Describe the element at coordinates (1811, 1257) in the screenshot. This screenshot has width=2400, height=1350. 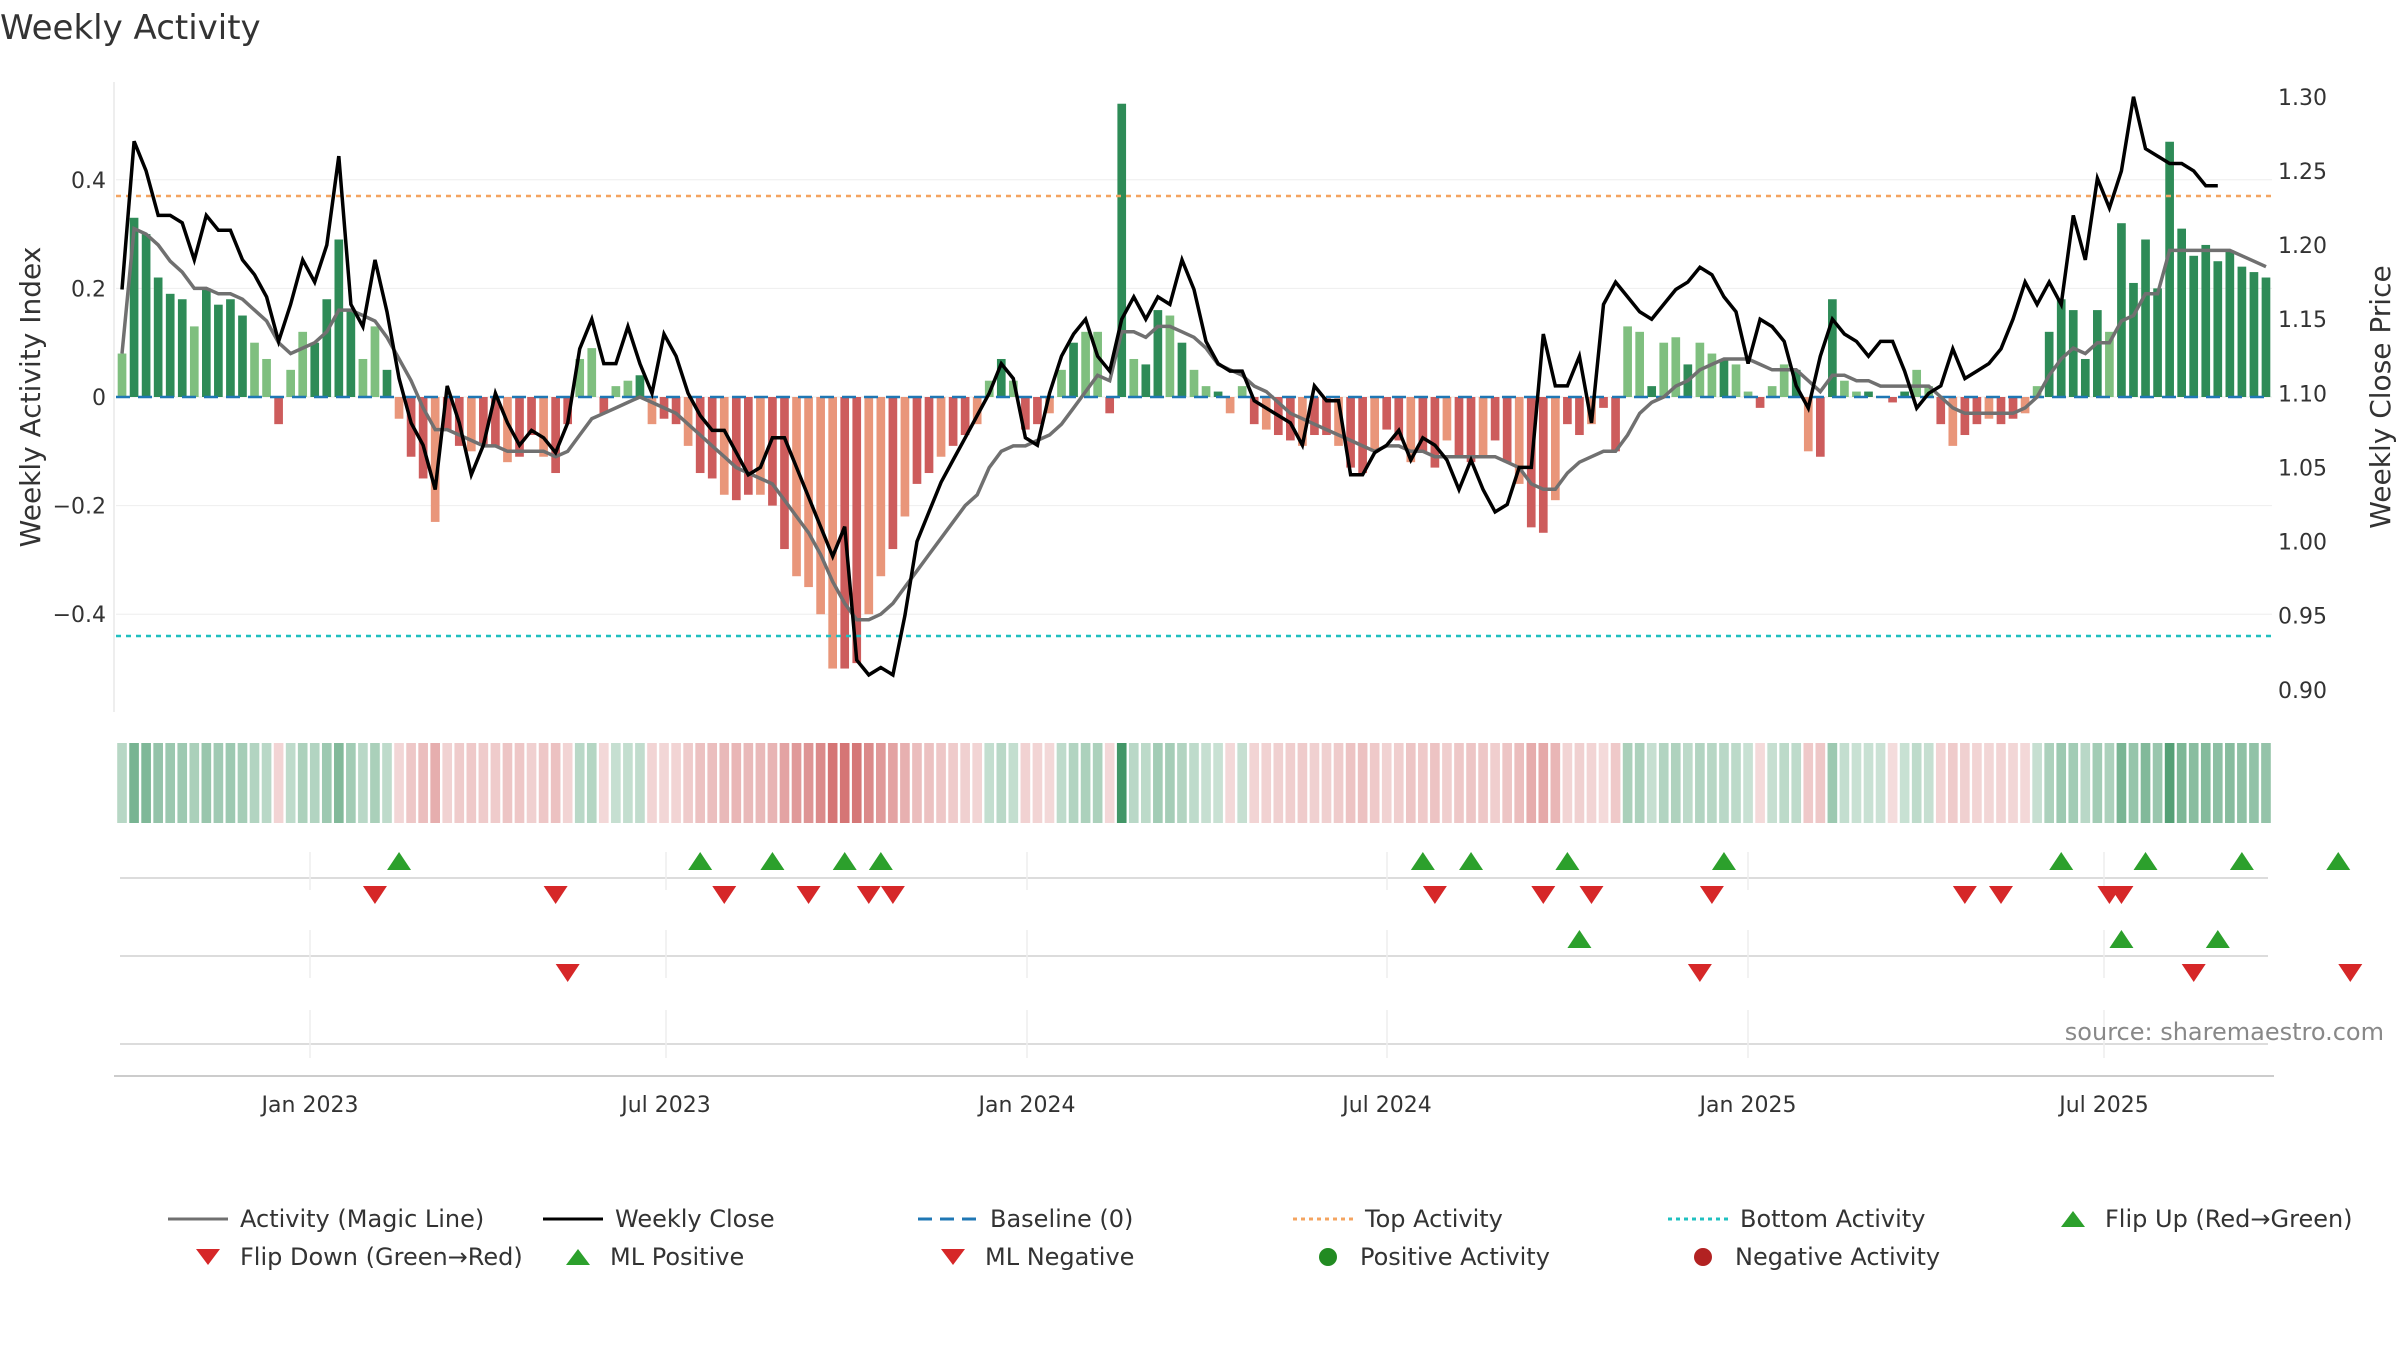
I see `legend-negative-activity: Negative Activity` at that location.